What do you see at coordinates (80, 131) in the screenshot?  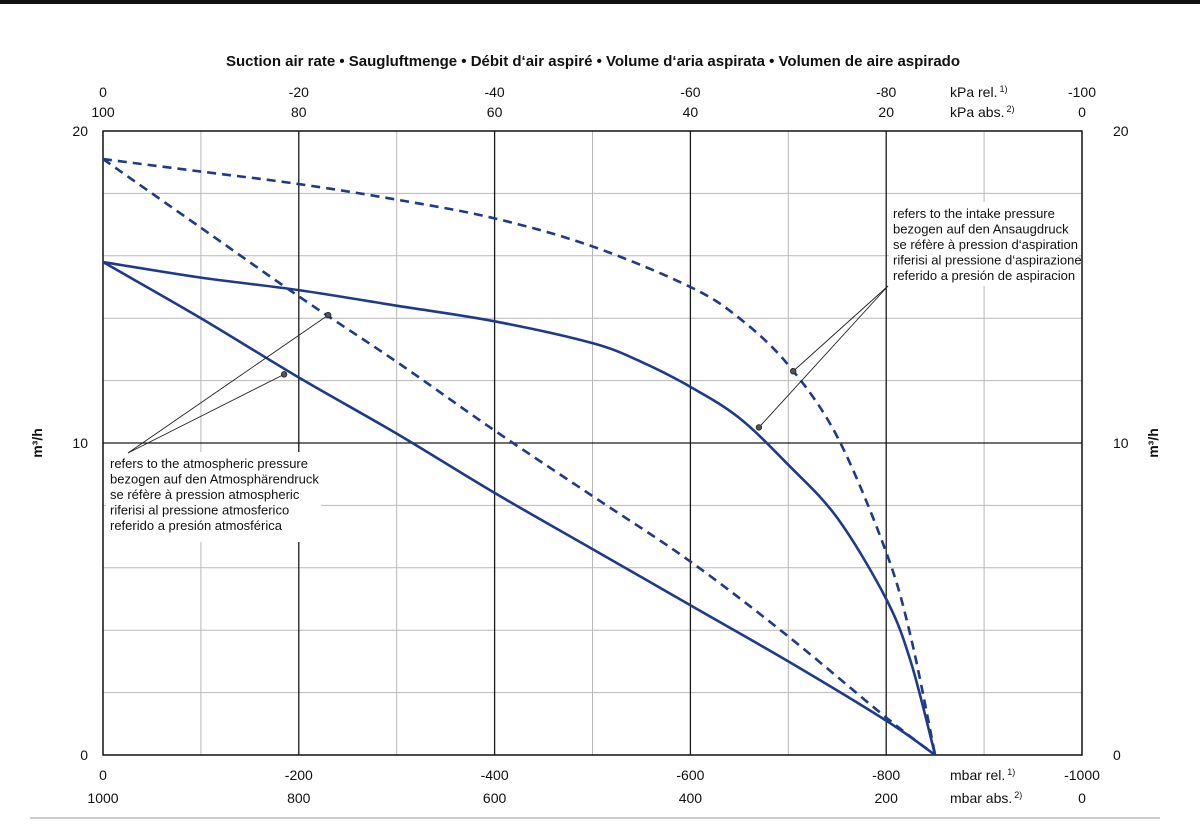 I see `y-tick-label-left: 20` at bounding box center [80, 131].